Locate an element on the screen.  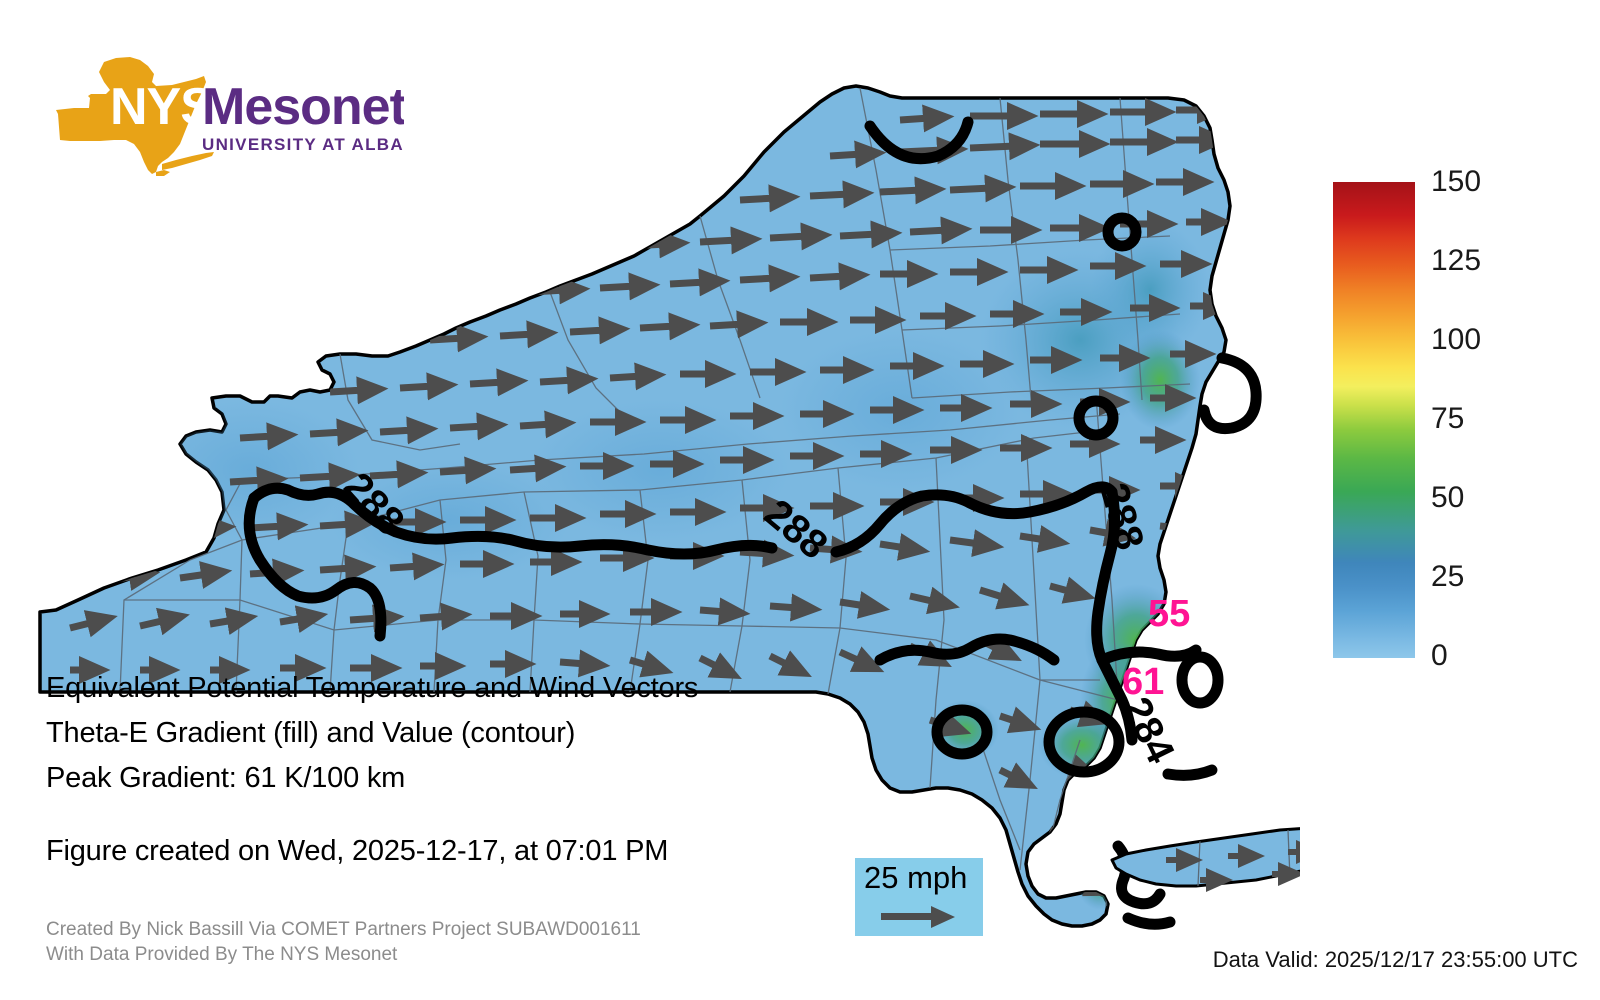
long-island is located at coordinates (1205, 859).